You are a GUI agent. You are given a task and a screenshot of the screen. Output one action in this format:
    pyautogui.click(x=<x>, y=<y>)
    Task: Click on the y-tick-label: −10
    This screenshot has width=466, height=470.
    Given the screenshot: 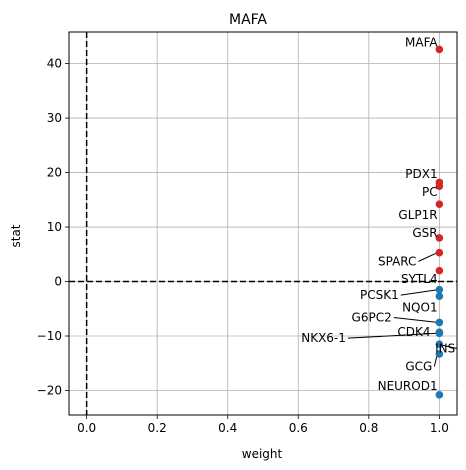 What is the action you would take?
    pyautogui.click(x=49, y=336)
    